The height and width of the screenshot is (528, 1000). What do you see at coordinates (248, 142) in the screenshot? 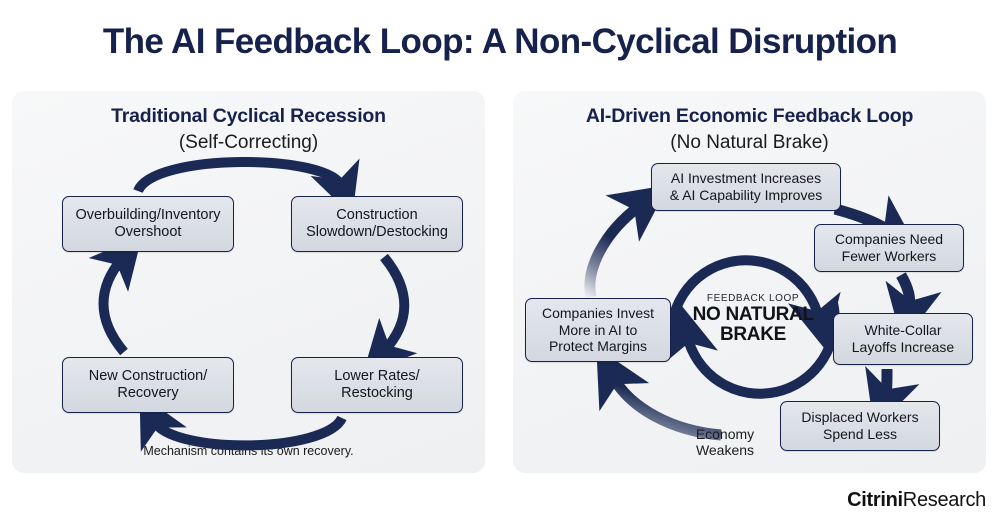
I see `left-panel-subtitle: (Self-Correcting)` at bounding box center [248, 142].